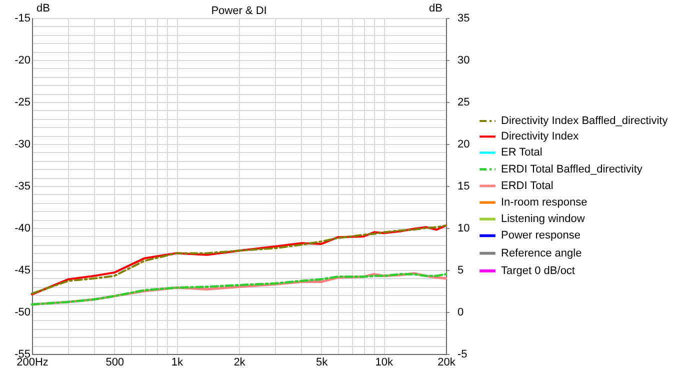 Image resolution: width=683 pixels, height=368 pixels. What do you see at coordinates (239, 11) in the screenshot?
I see `chart-title: Power & DI` at bounding box center [239, 11].